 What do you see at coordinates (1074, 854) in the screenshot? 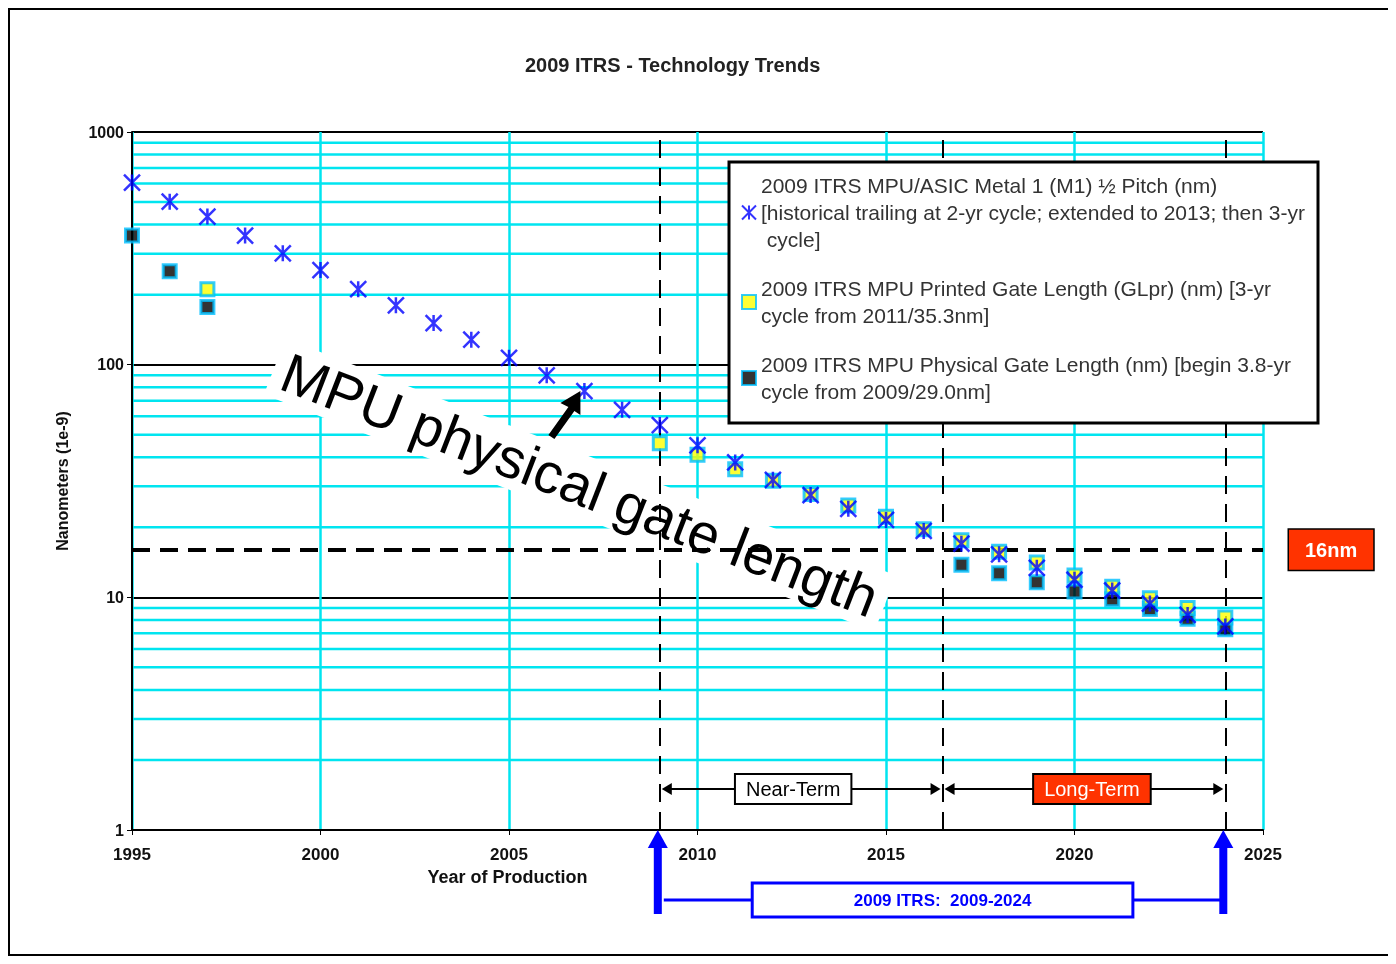
I see `x-tick-label: 2020` at bounding box center [1074, 854].